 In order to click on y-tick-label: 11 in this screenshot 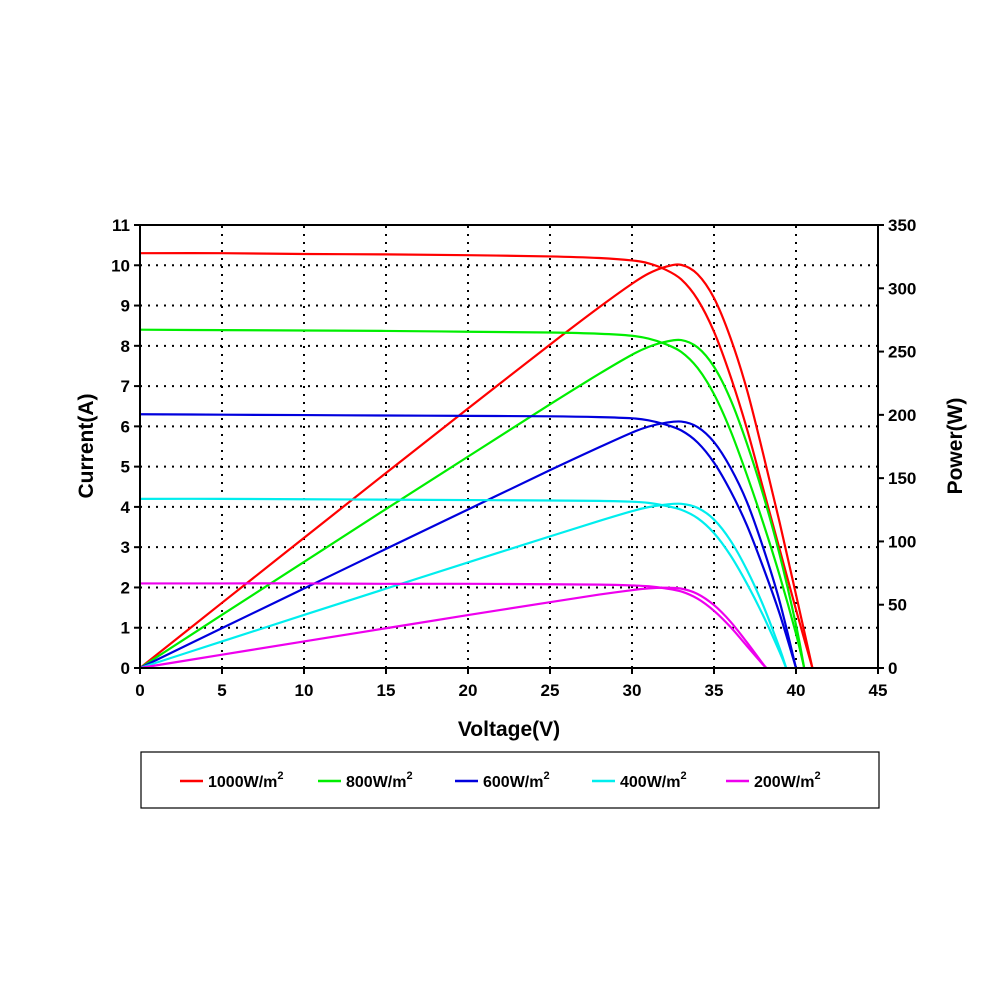, I will do `click(121, 225)`.